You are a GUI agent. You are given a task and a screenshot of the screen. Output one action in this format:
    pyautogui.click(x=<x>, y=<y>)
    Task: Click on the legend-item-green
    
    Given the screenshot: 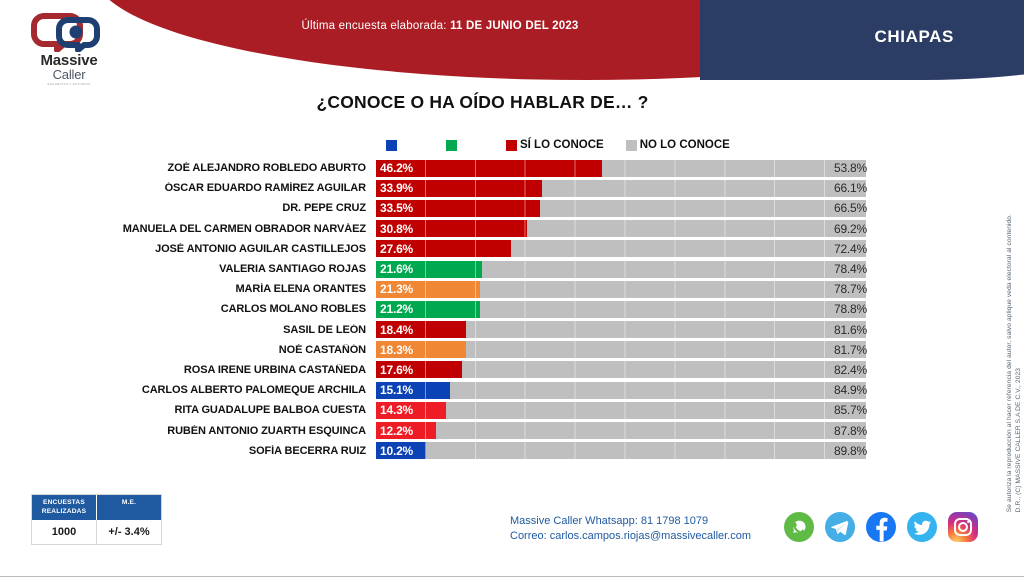 What is the action you would take?
    pyautogui.click(x=453, y=145)
    